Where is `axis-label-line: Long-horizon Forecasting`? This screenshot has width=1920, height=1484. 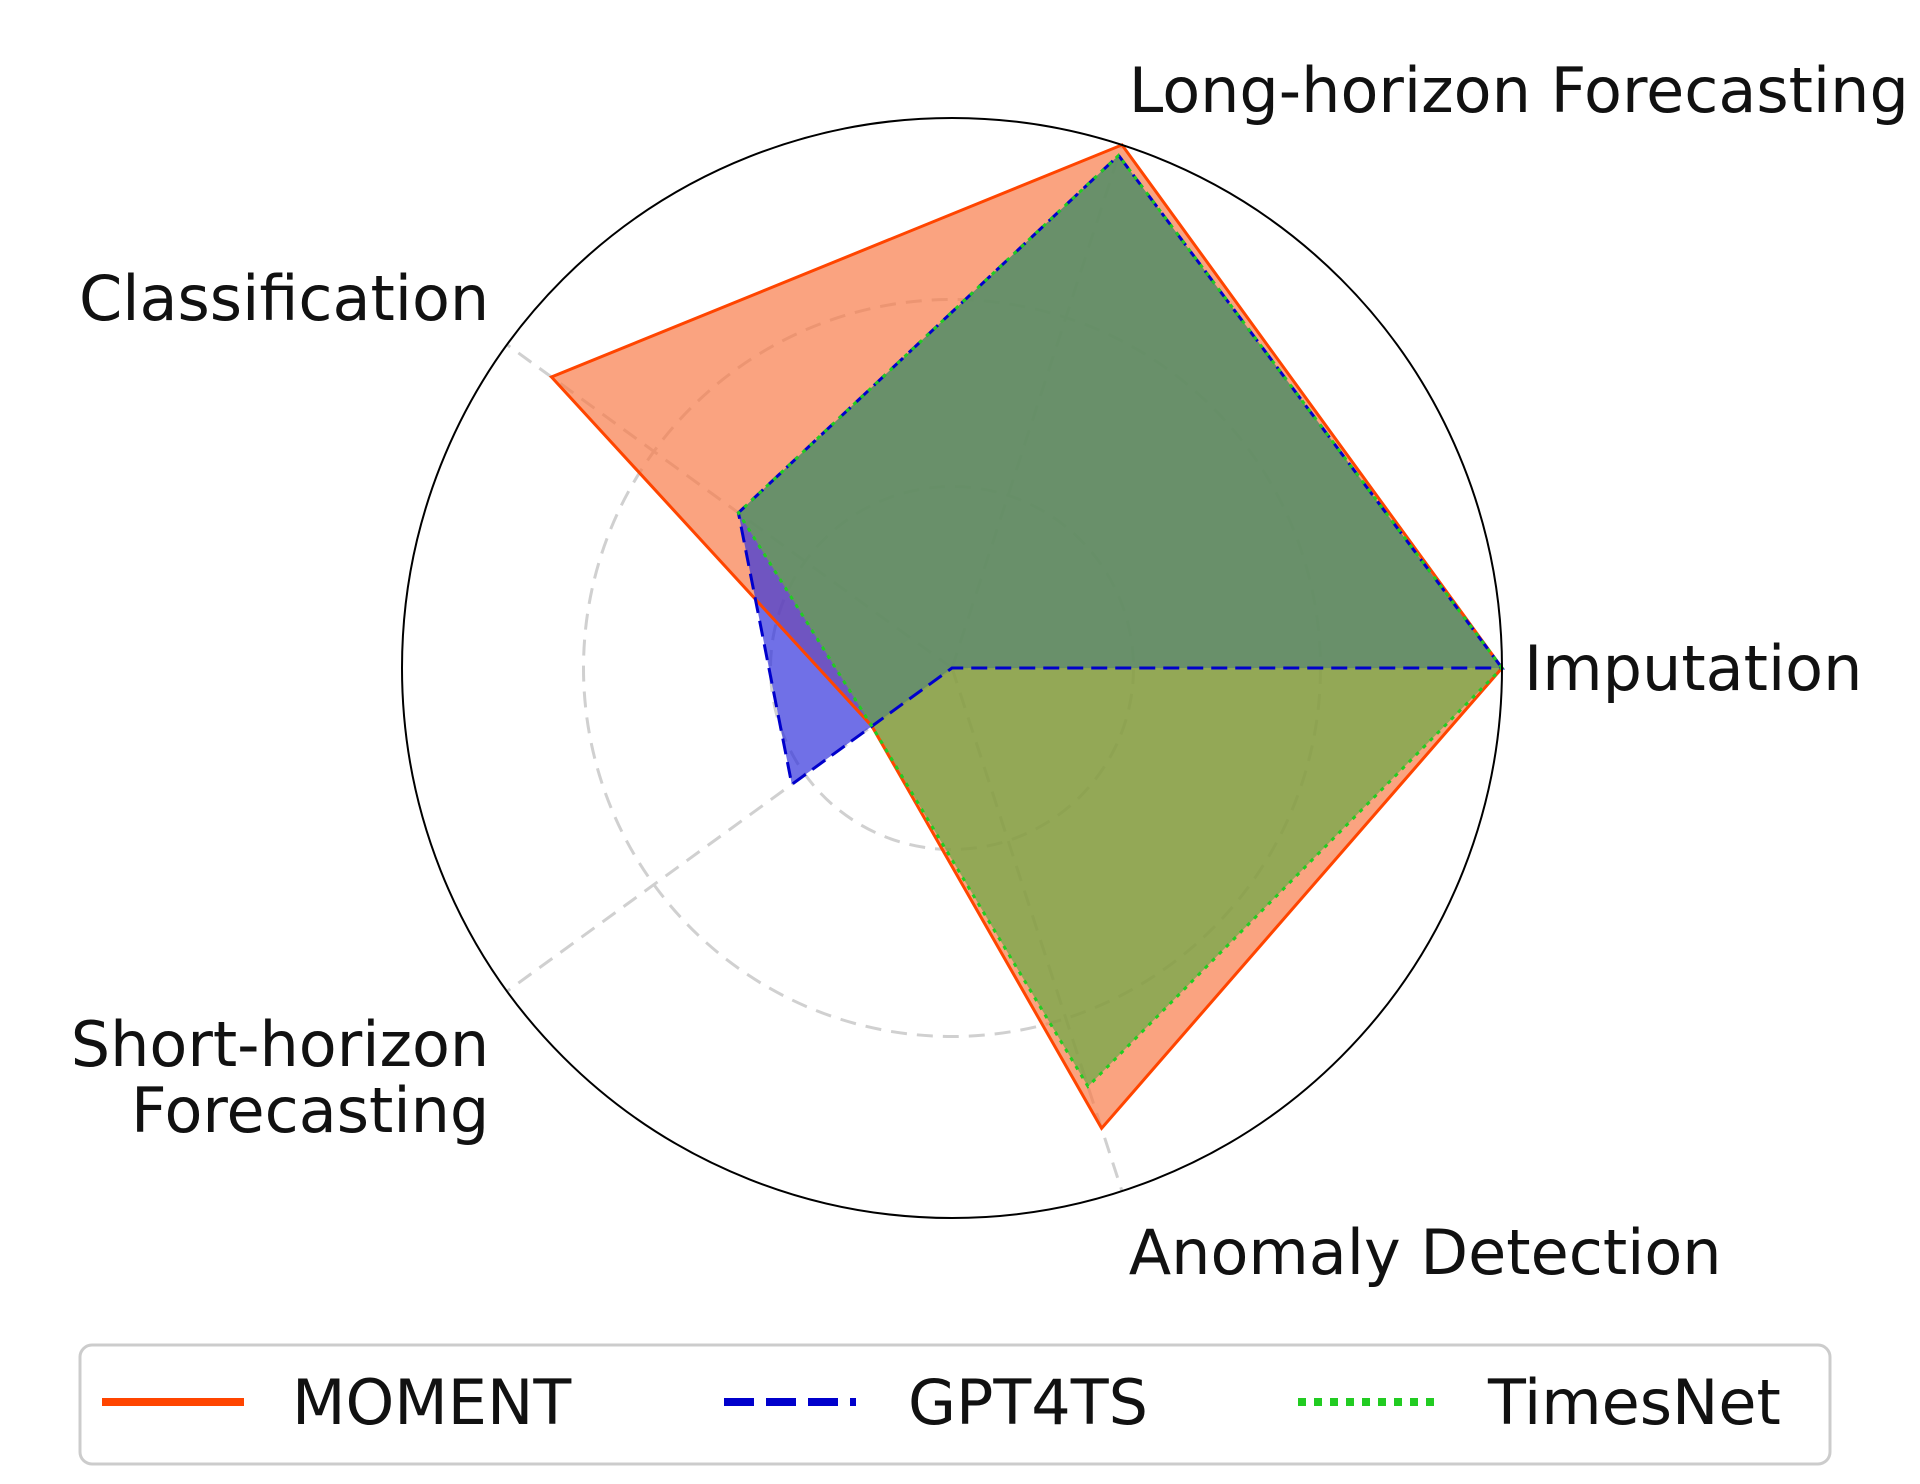
axis-label-line: Long-horizon Forecasting is located at coordinates (1519, 90).